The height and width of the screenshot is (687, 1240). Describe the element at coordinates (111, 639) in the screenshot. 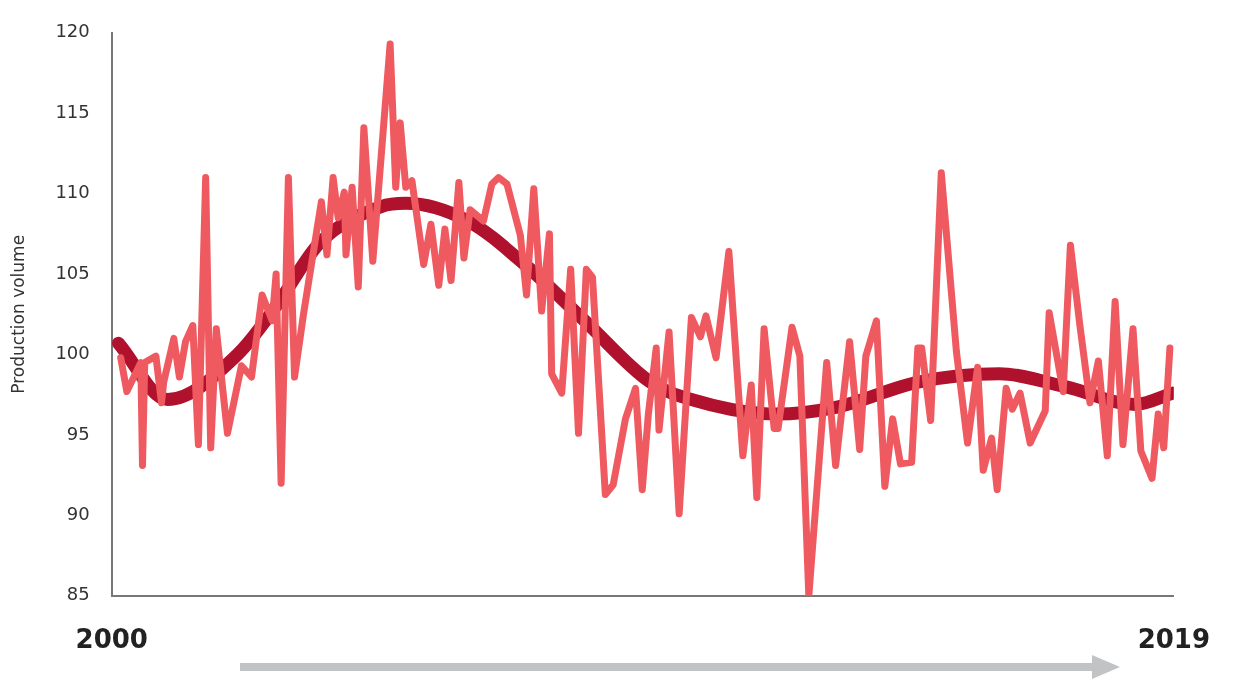

I see `x-tick-label: 2000` at that location.